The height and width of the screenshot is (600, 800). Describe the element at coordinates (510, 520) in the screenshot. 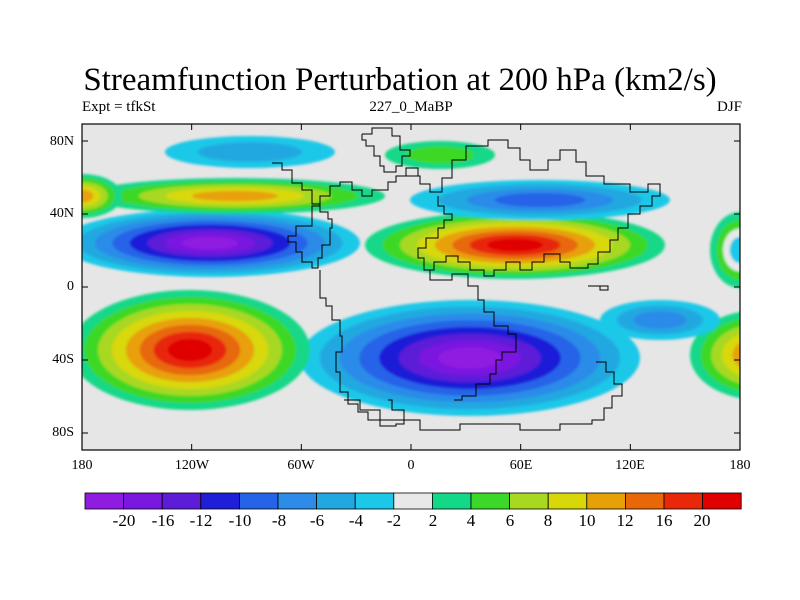

I see `colorbar-label: 6` at that location.